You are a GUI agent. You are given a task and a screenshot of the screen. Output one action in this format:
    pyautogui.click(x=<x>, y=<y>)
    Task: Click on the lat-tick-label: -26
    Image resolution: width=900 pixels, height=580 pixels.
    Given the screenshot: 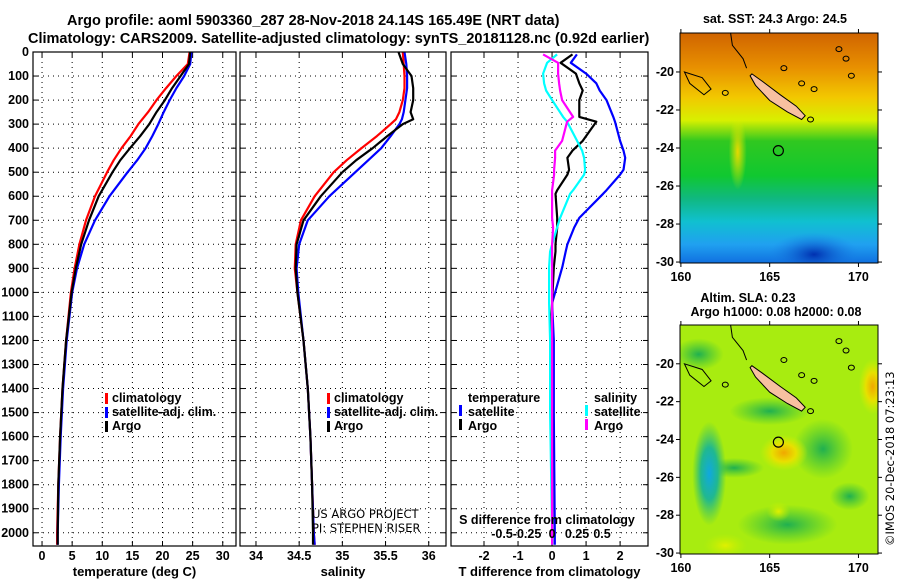 What is the action you would take?
    pyautogui.click(x=665, y=186)
    